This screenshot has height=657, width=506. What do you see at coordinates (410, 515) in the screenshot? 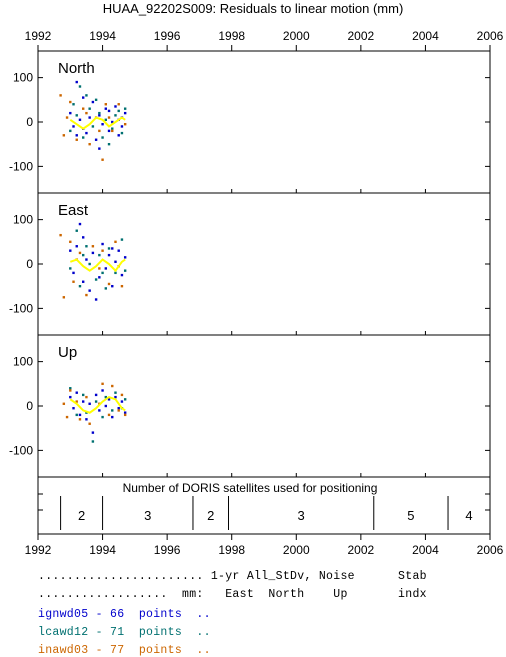
I see `satellite-count-label: 5` at bounding box center [410, 515].